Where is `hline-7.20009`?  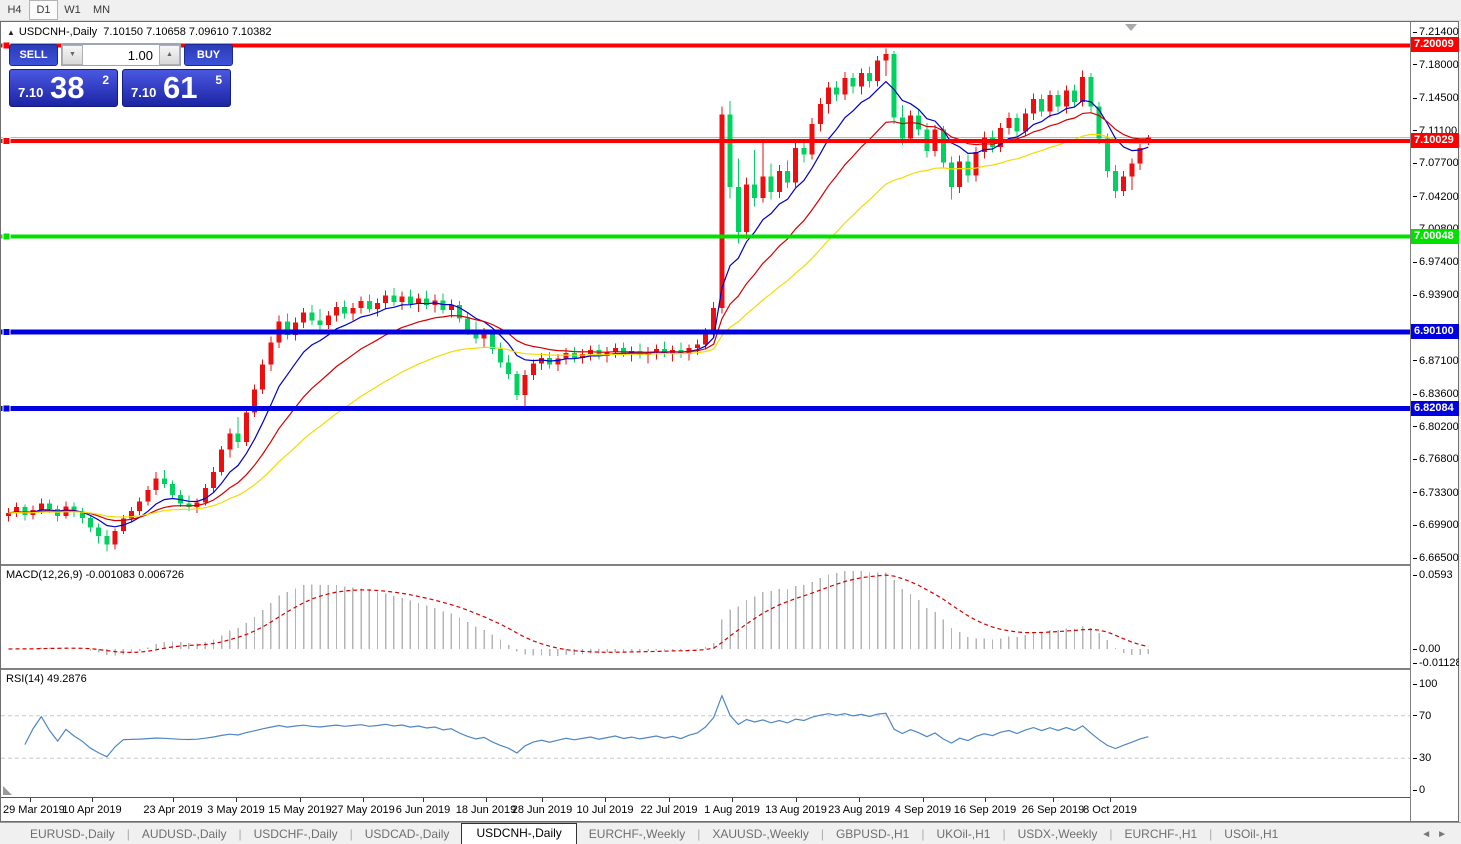 hline-7.20009 is located at coordinates (705, 45).